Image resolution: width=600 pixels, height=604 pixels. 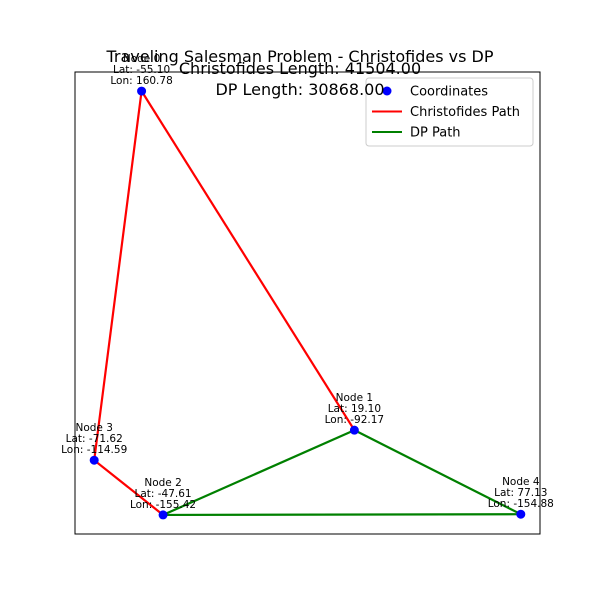 What do you see at coordinates (94, 450) in the screenshot?
I see `node-lon-label: Lon: -114.59` at bounding box center [94, 450].